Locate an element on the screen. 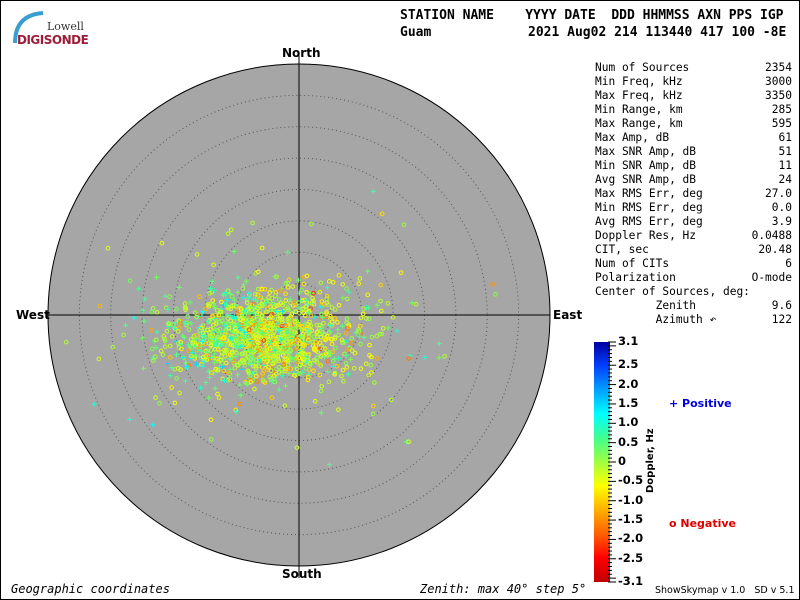 The image size is (800, 600). stat-label: Min Freq, kHz is located at coordinates (639, 81).